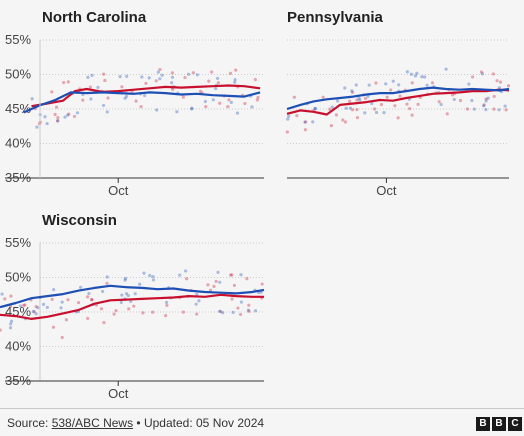 This screenshot has width=524, height=436. I want to click on y-tick-label: 50%, so click(18, 74).